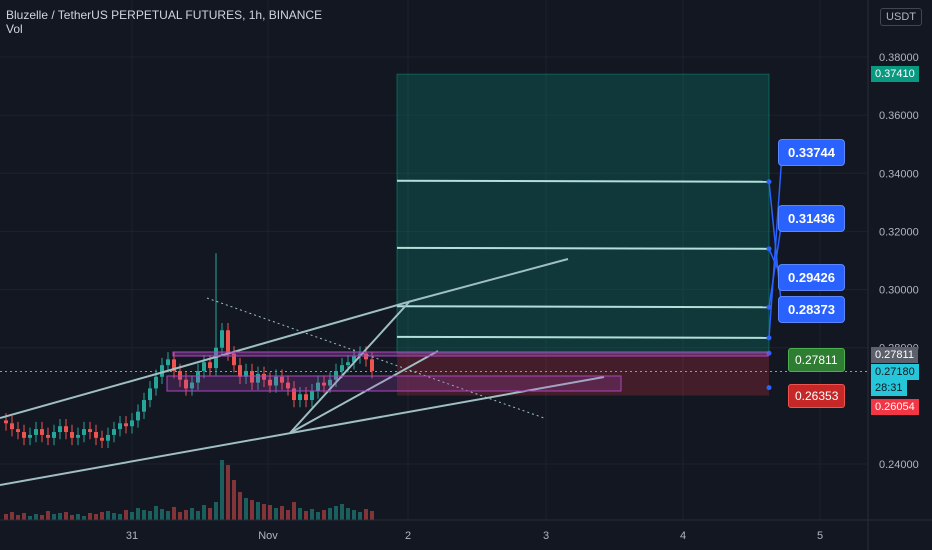  Describe the element at coordinates (899, 232) in the screenshot. I see `y-tick-label: 0.32000` at that location.